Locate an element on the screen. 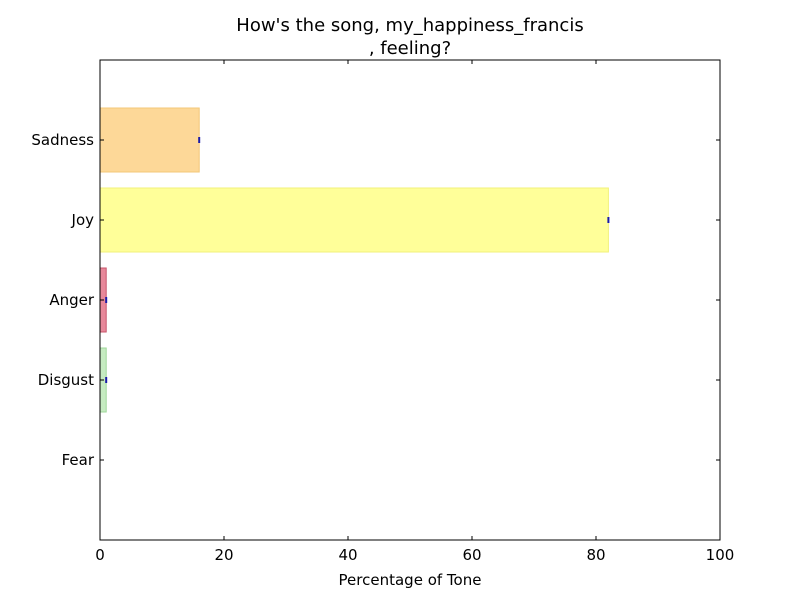 This screenshot has width=800, height=600. y-tick-label-anger: Anger is located at coordinates (72, 300).